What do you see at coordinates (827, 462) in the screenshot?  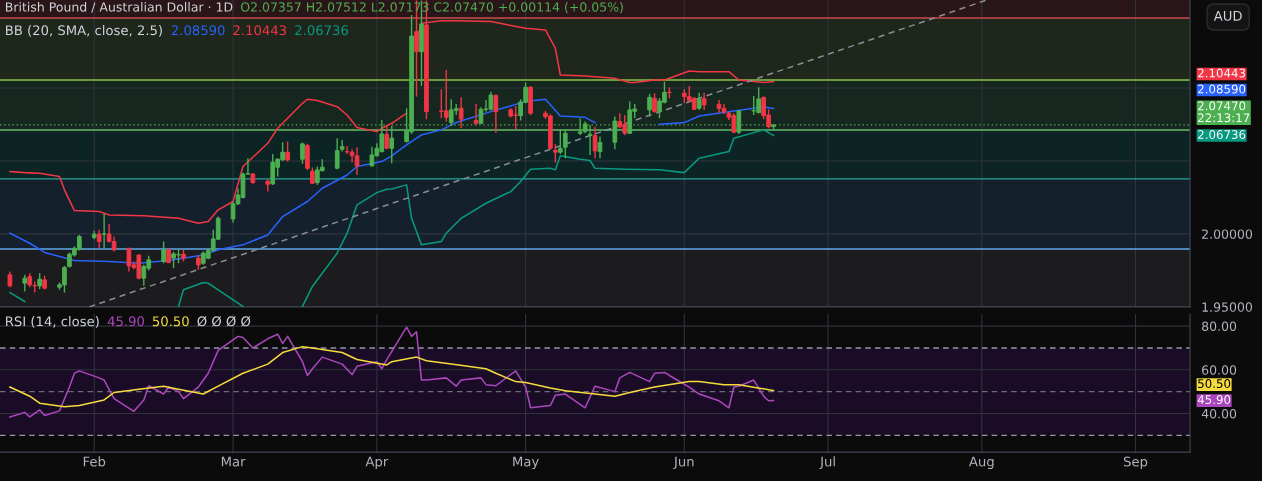 I see `x-tick-label: Jul` at bounding box center [827, 462].